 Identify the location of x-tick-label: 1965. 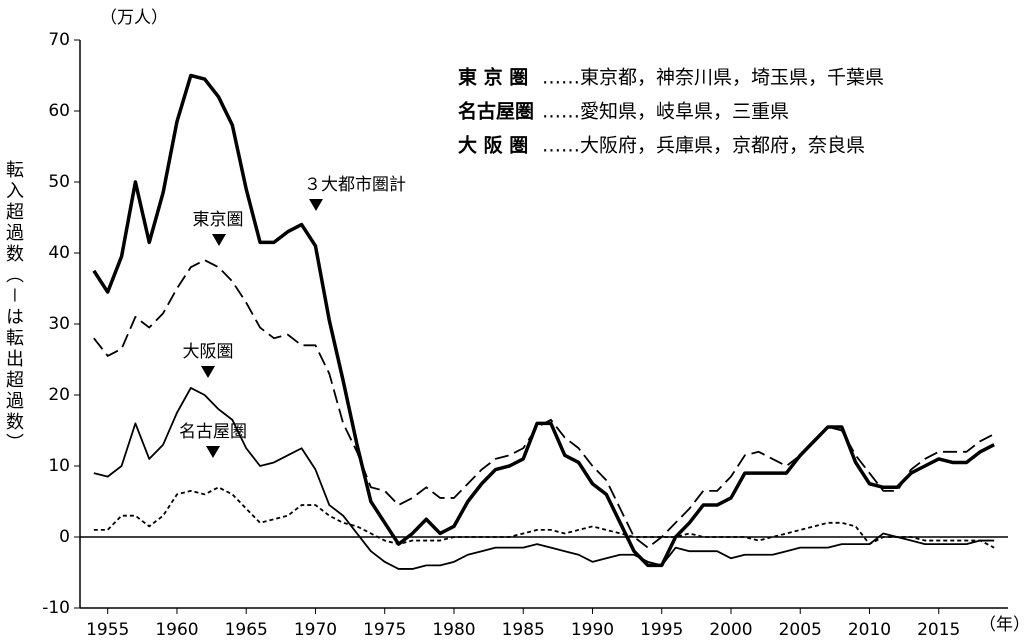
(246, 630).